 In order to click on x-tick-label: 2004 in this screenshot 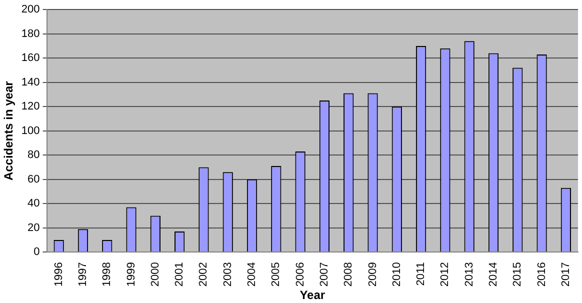, I will do `click(252, 274)`.